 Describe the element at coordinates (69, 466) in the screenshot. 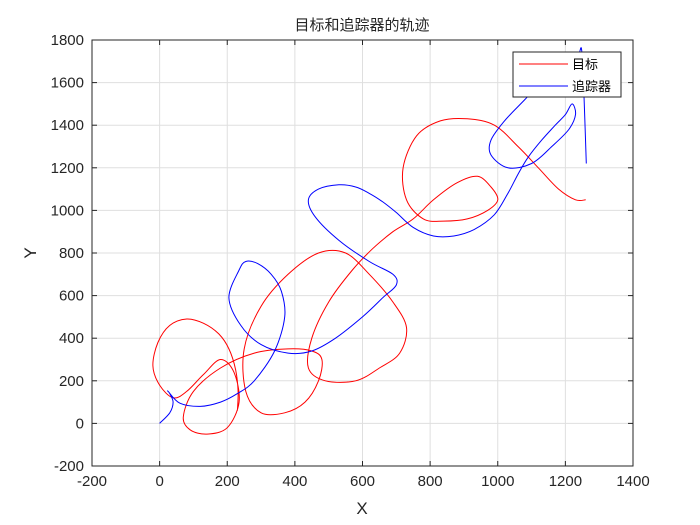

I see `y-tick-label: -200` at that location.